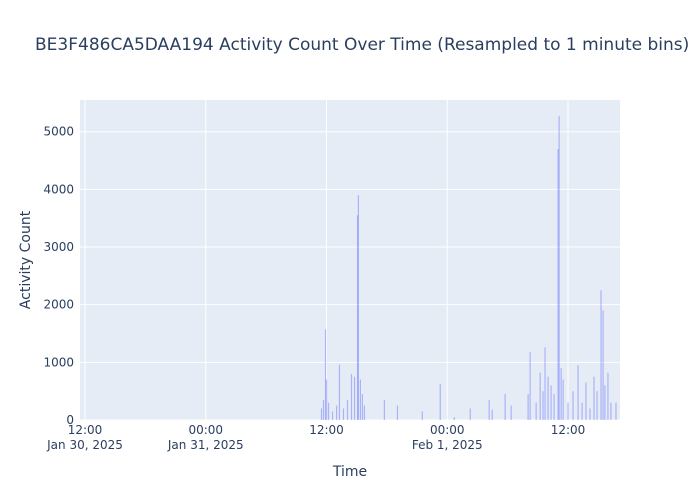  I want to click on x-tick-label: Feb 1, 2025, so click(447, 445).